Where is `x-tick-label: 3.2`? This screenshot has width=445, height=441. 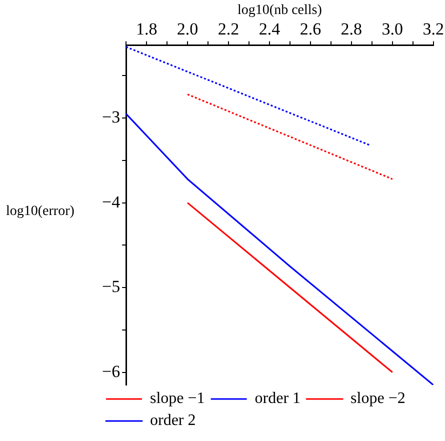
x-tick-label: 3.2 is located at coordinates (433, 28).